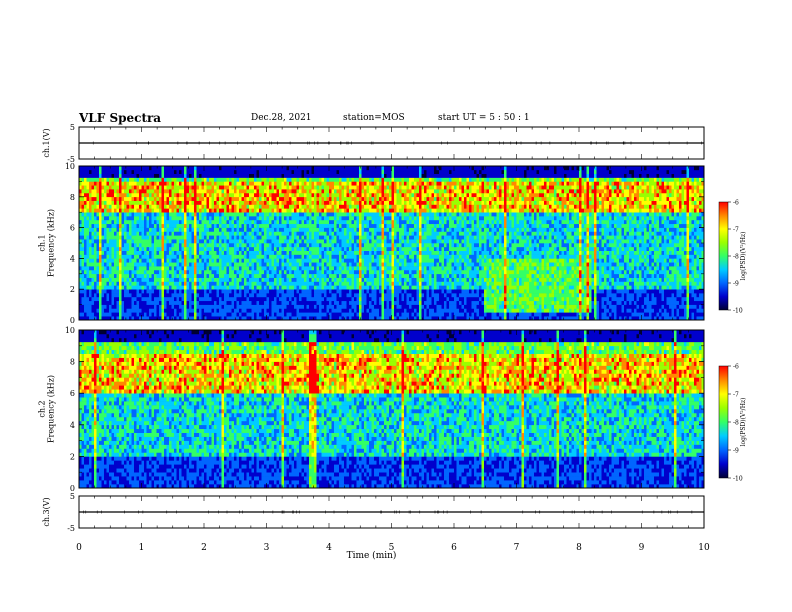  I want to click on x-tick-label: 8, so click(579, 548).